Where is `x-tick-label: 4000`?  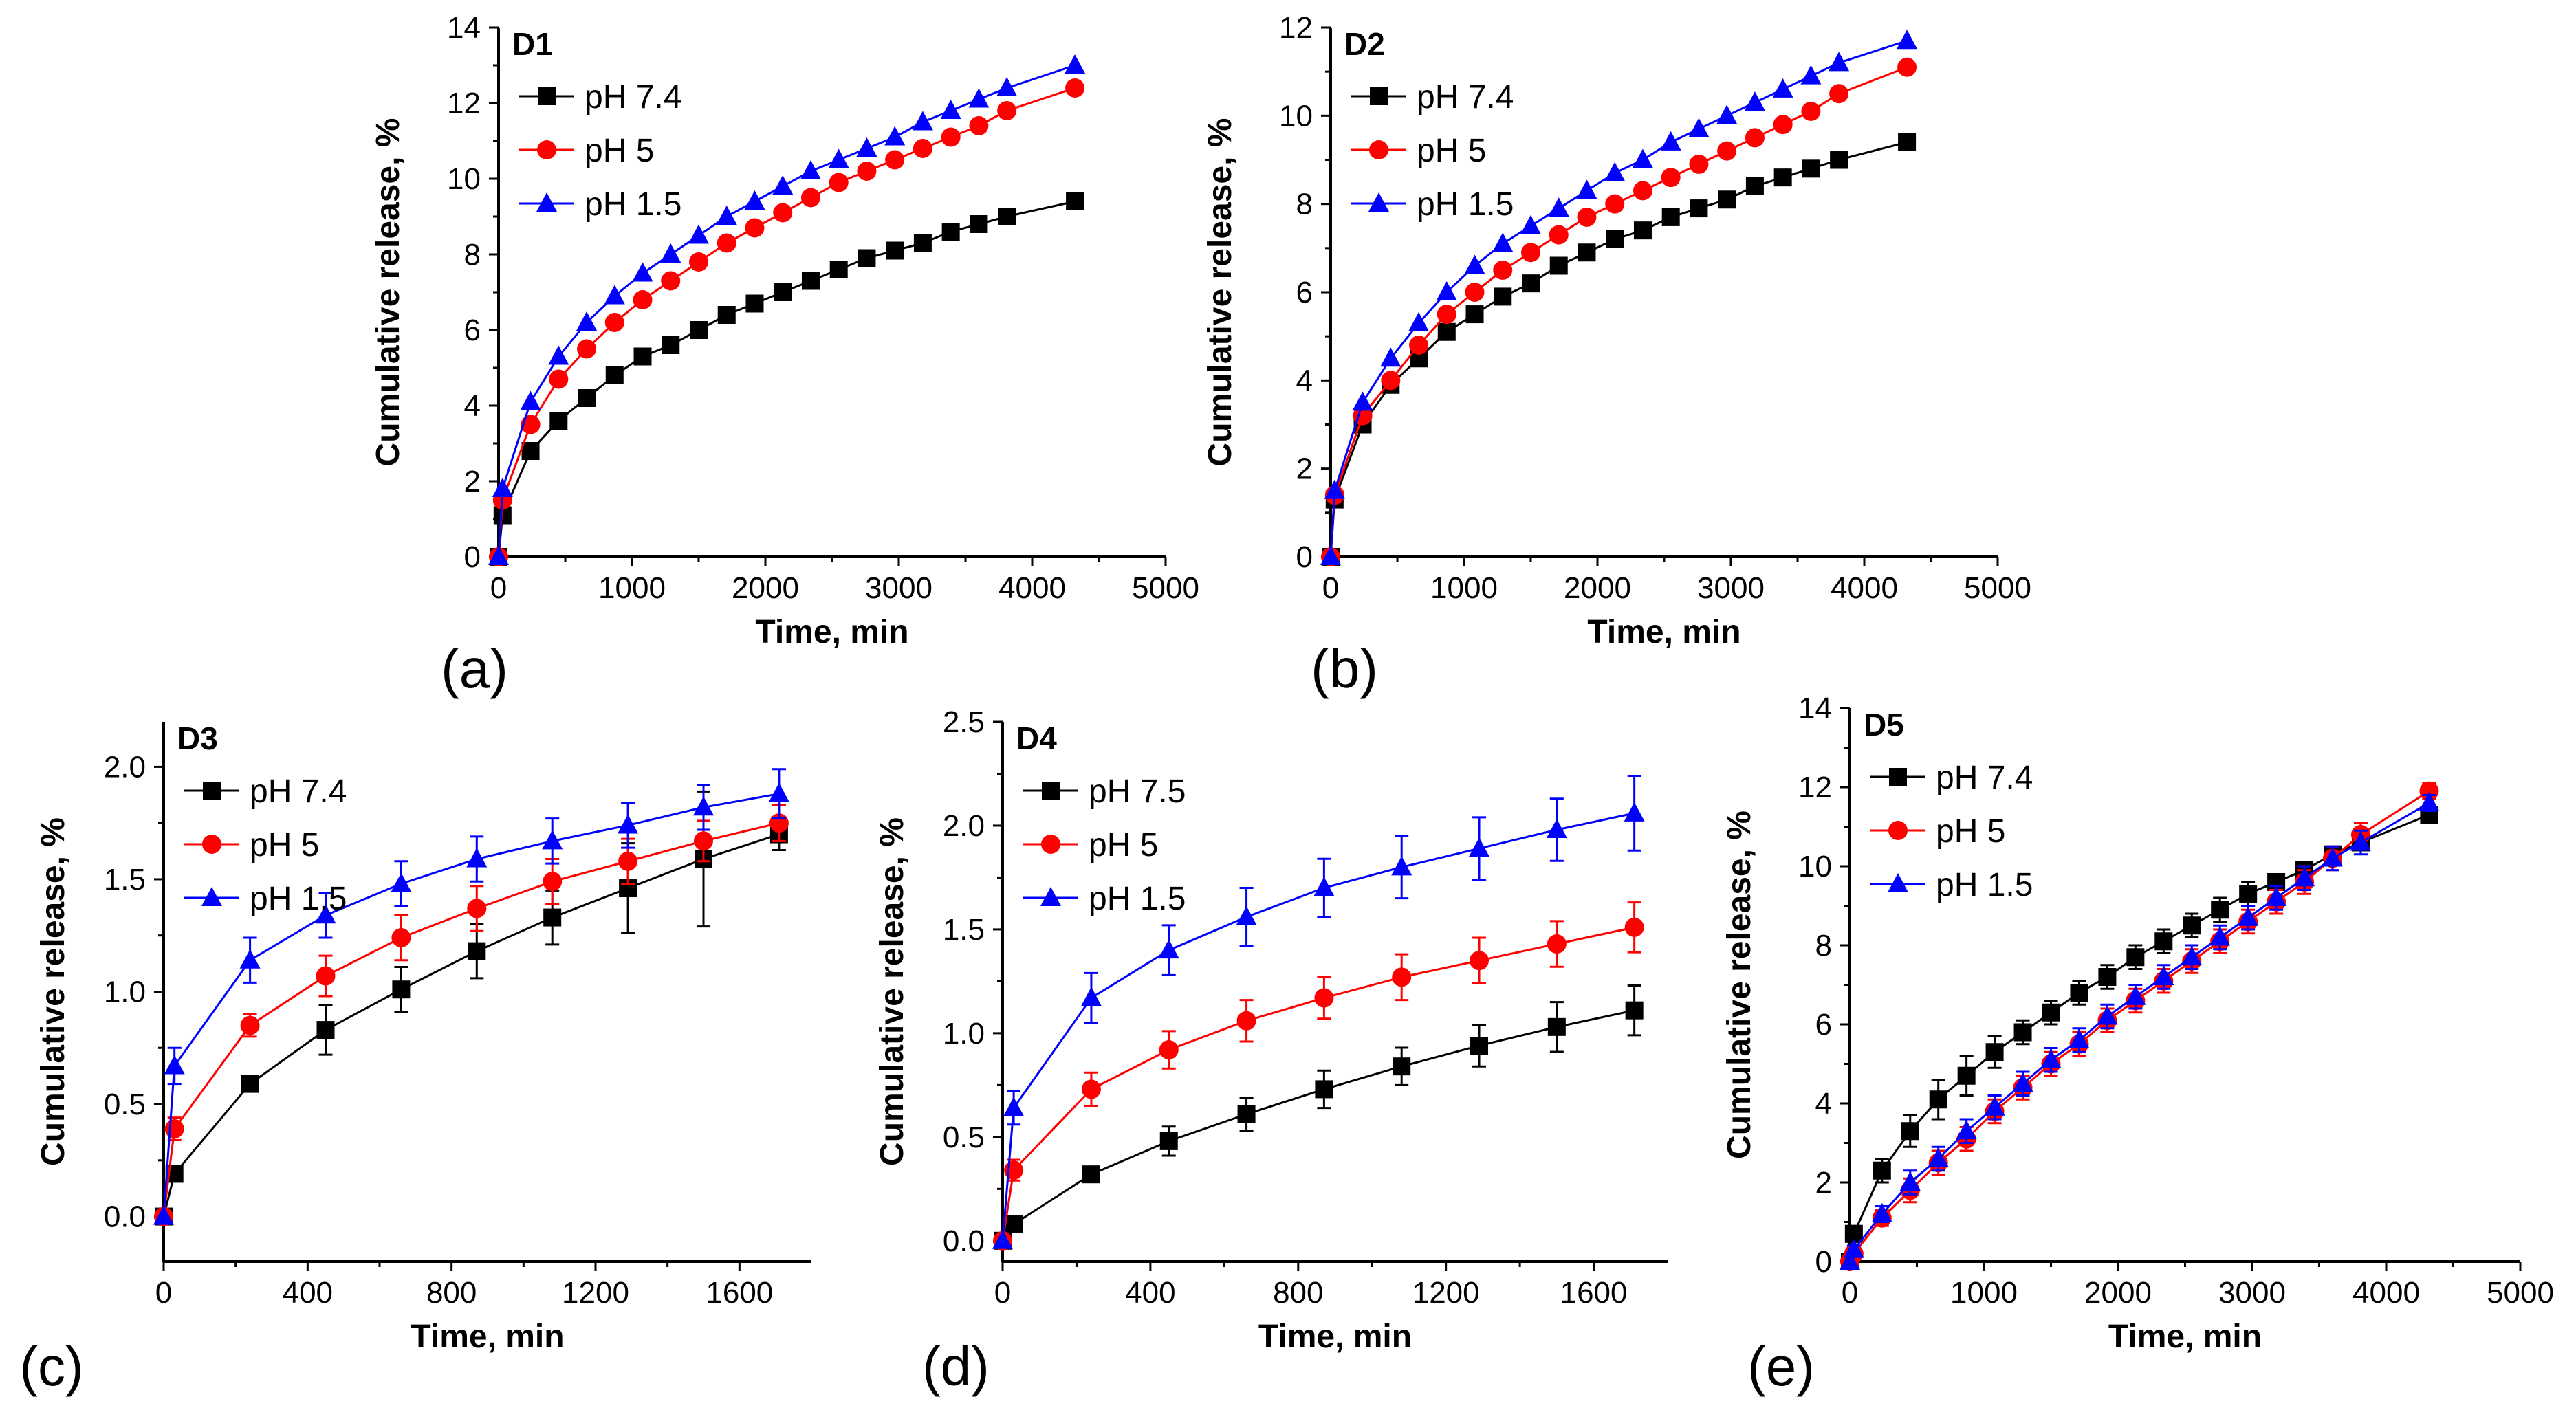
x-tick-label: 4000 is located at coordinates (1864, 588).